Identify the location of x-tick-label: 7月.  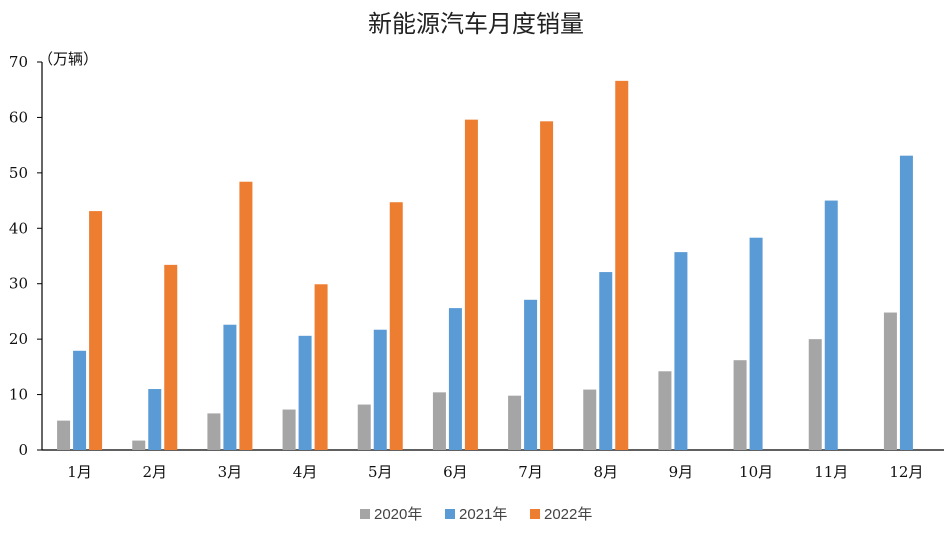
(530, 472).